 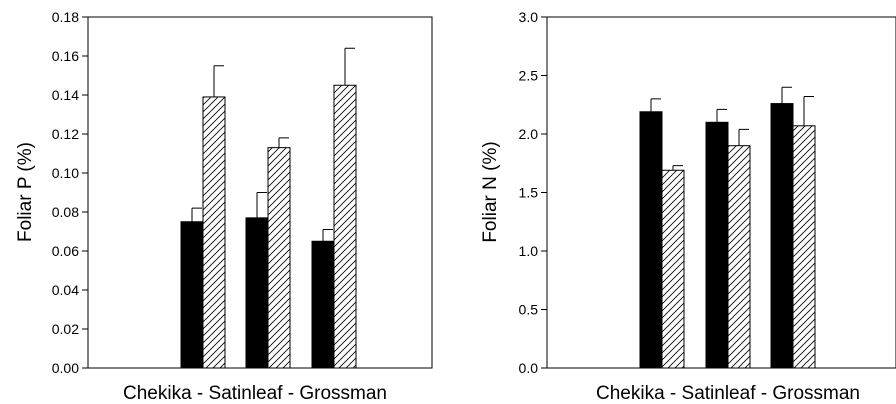 I want to click on y-tick-label: 0.0, so click(x=529, y=368).